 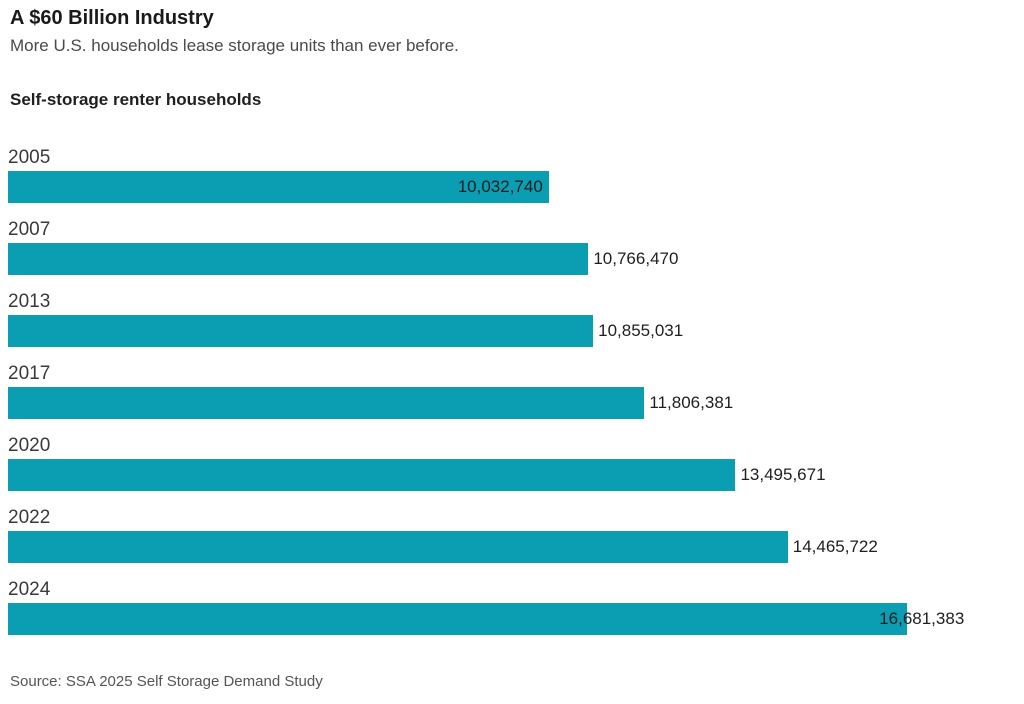 I want to click on value-label: 10,855,031, so click(x=641, y=330).